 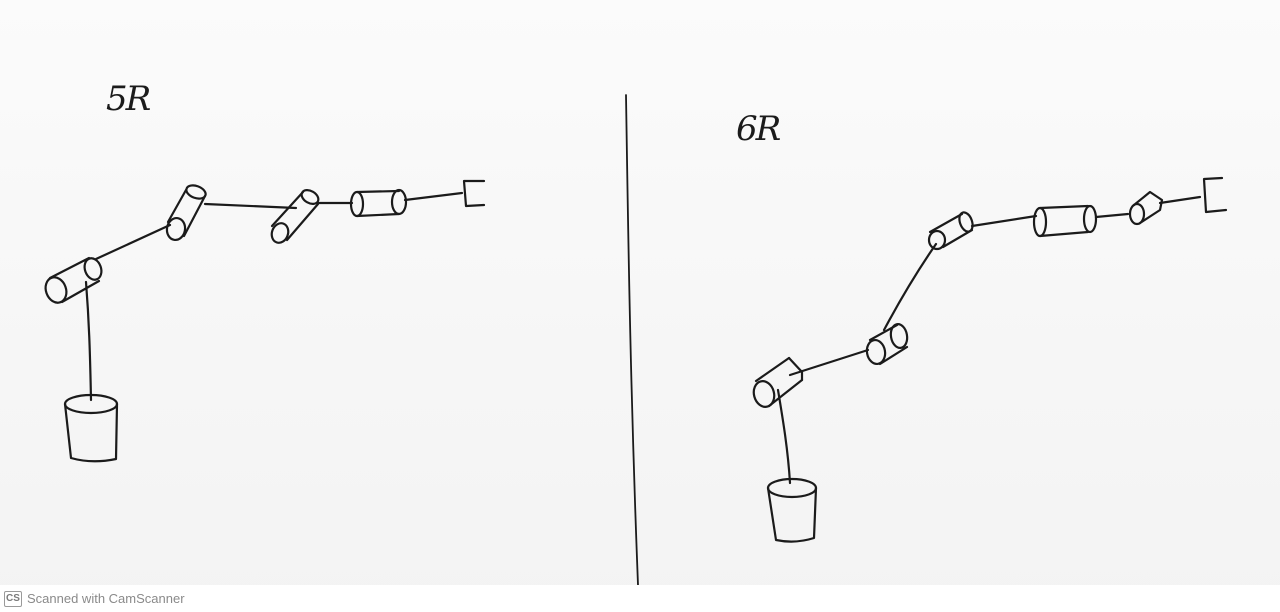 What do you see at coordinates (632, 340) in the screenshot?
I see `panel-divider-line` at bounding box center [632, 340].